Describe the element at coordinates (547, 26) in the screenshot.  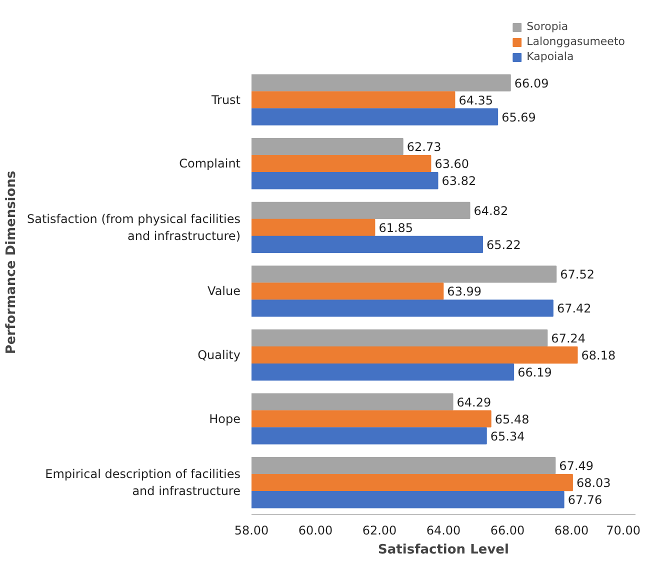
I see `legend-label: Soropia` at that location.